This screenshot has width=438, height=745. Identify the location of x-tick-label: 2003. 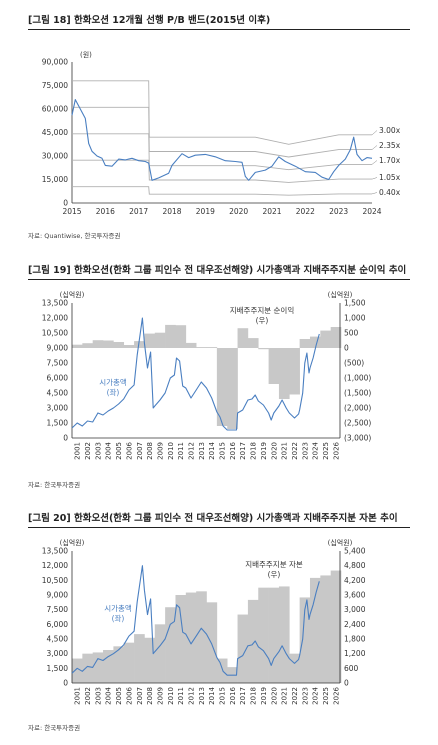
(98, 696).